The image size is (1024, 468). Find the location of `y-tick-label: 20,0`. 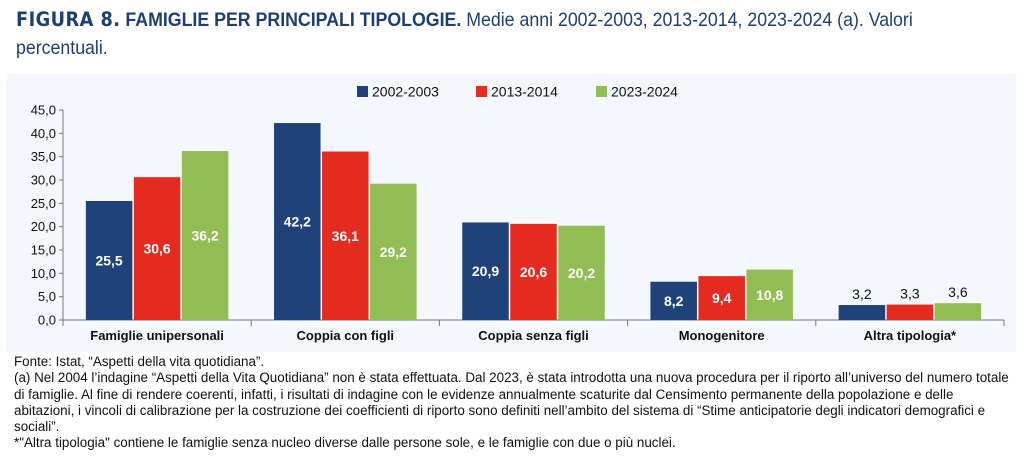

y-tick-label: 20,0 is located at coordinates (43, 226).